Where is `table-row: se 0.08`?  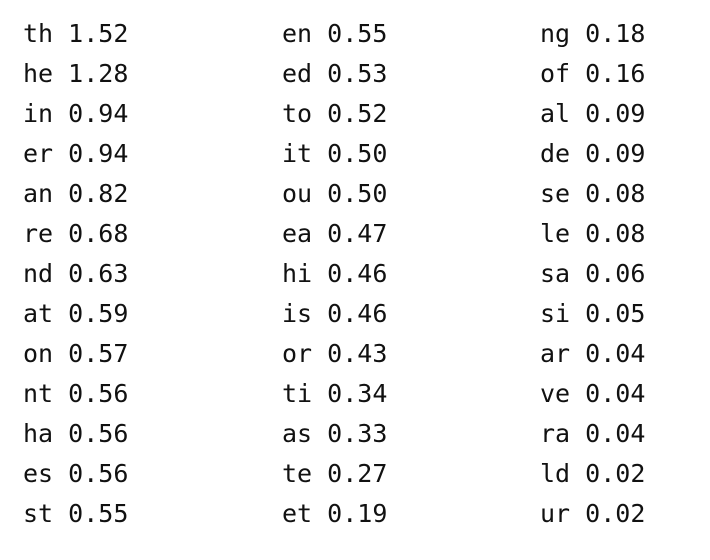 table-row: se 0.08 is located at coordinates (592, 194).